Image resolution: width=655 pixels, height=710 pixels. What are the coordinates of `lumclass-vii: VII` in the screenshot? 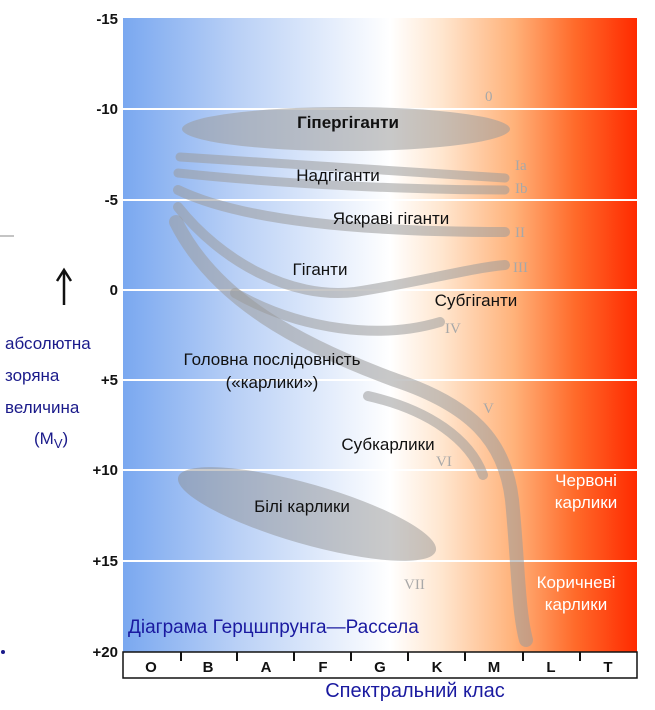 It's located at (414, 585).